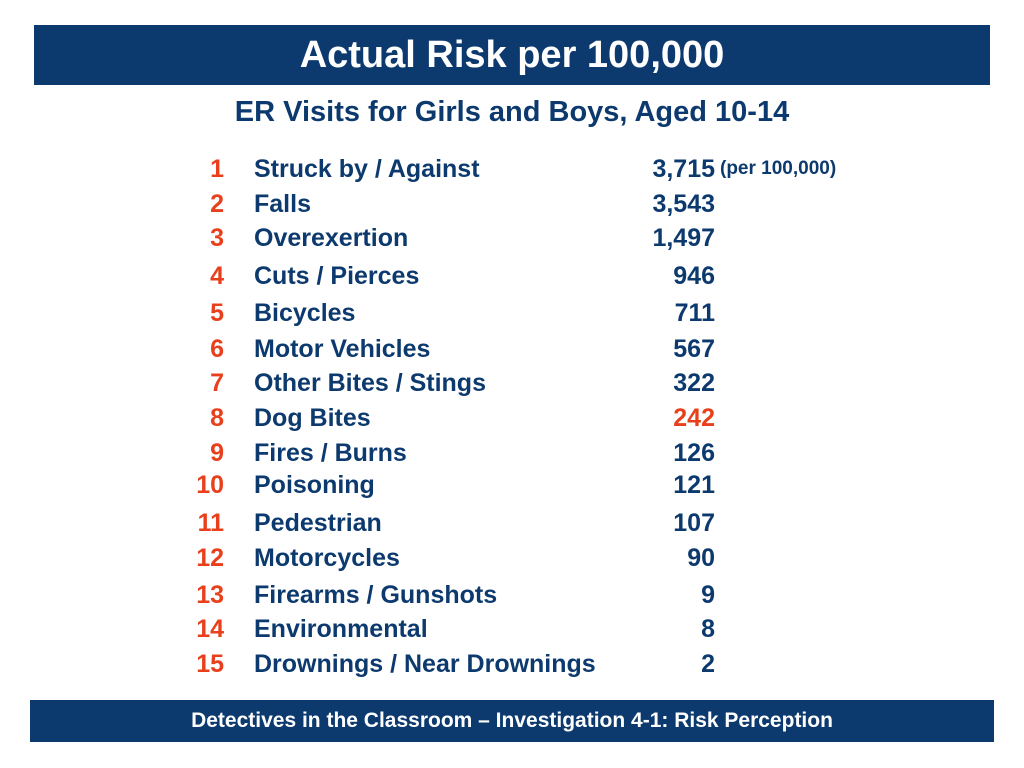 Image resolution: width=1024 pixels, height=768 pixels. I want to click on risk-value: 322, so click(694, 383).